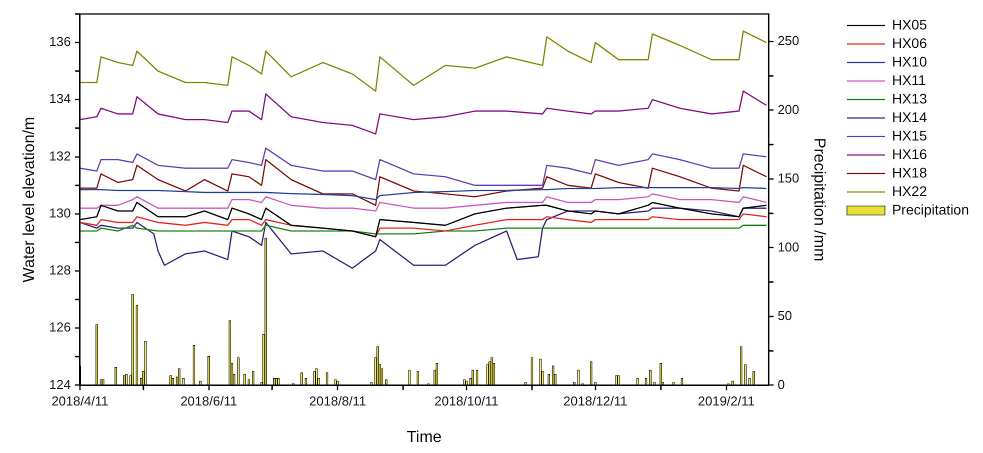  Describe the element at coordinates (29, 199) in the screenshot. I see `y-axis-title: Water level elevation/m` at that location.